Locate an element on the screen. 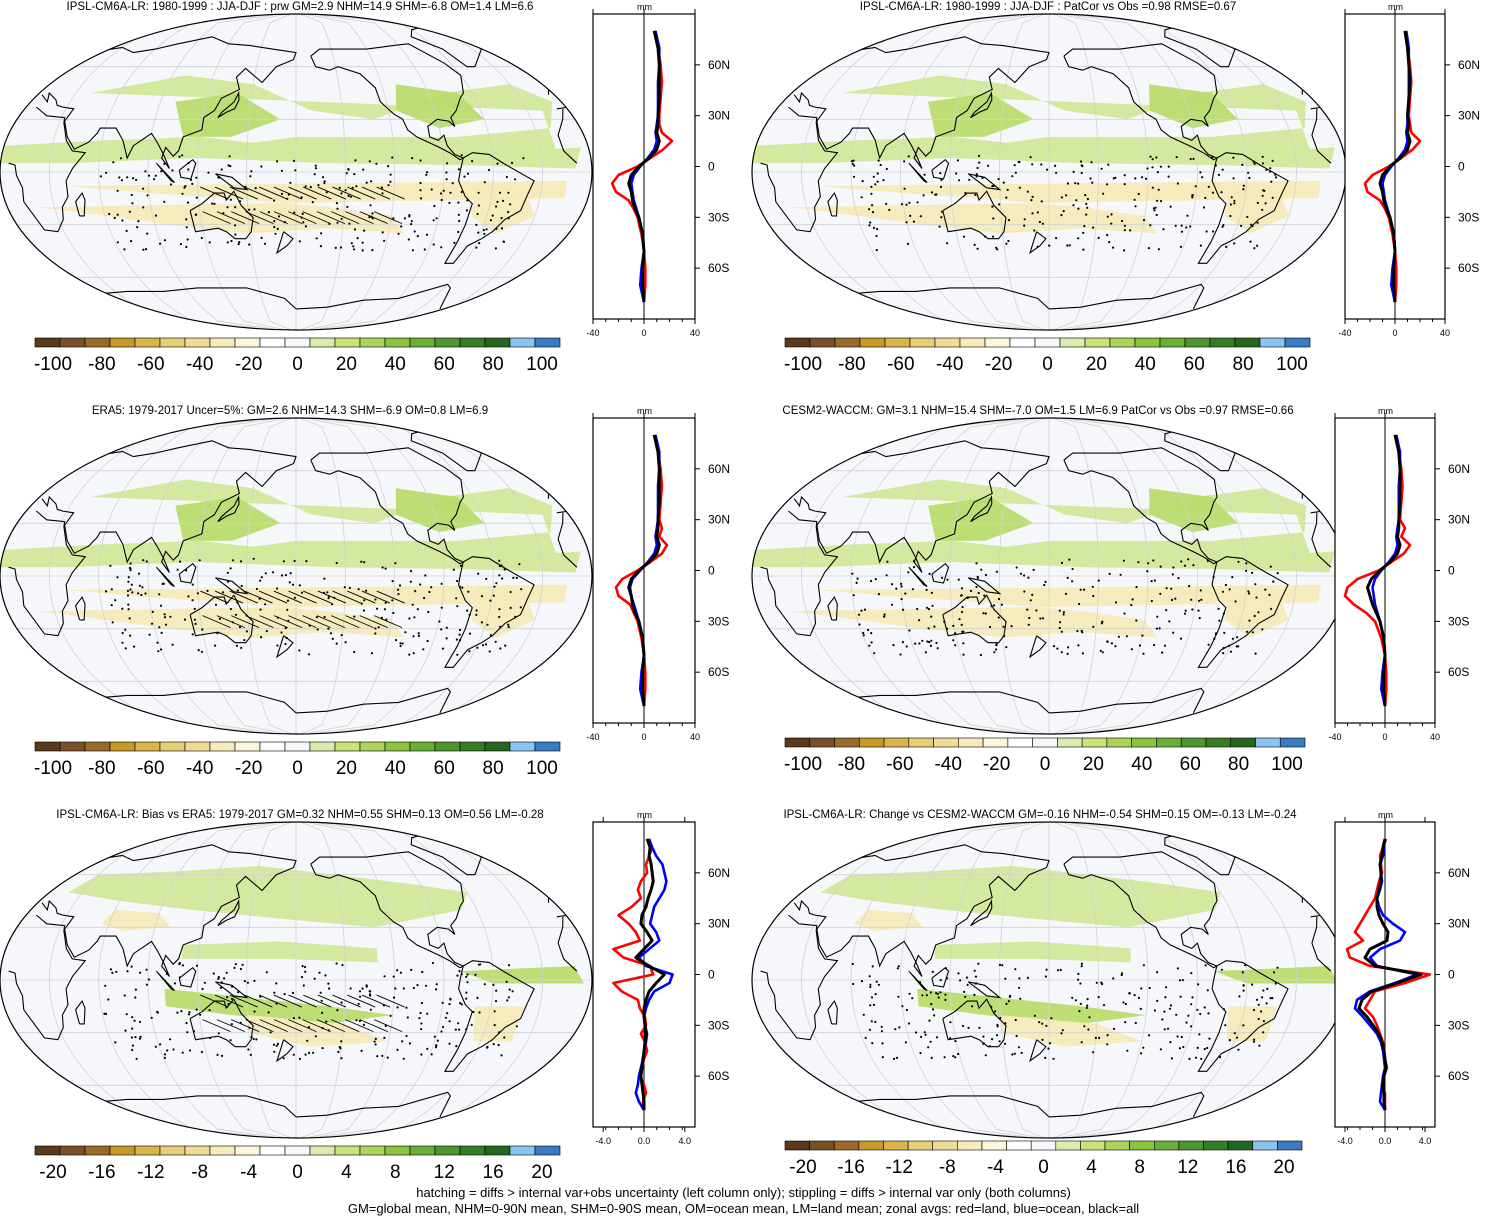 The height and width of the screenshot is (1216, 1487). colorbar-tick-label: 40 is located at coordinates (1145, 364).